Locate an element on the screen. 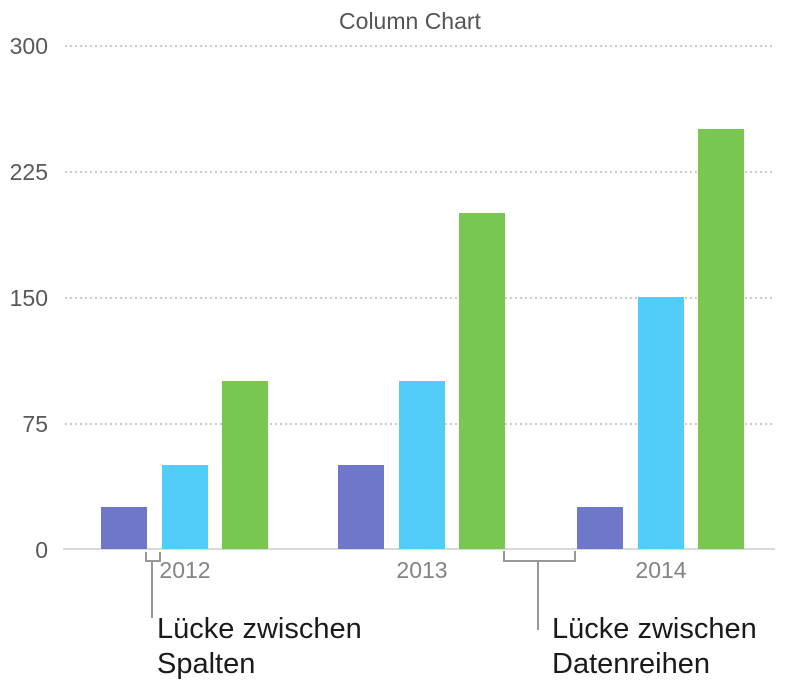  bar-2012-series-purple is located at coordinates (124, 528).